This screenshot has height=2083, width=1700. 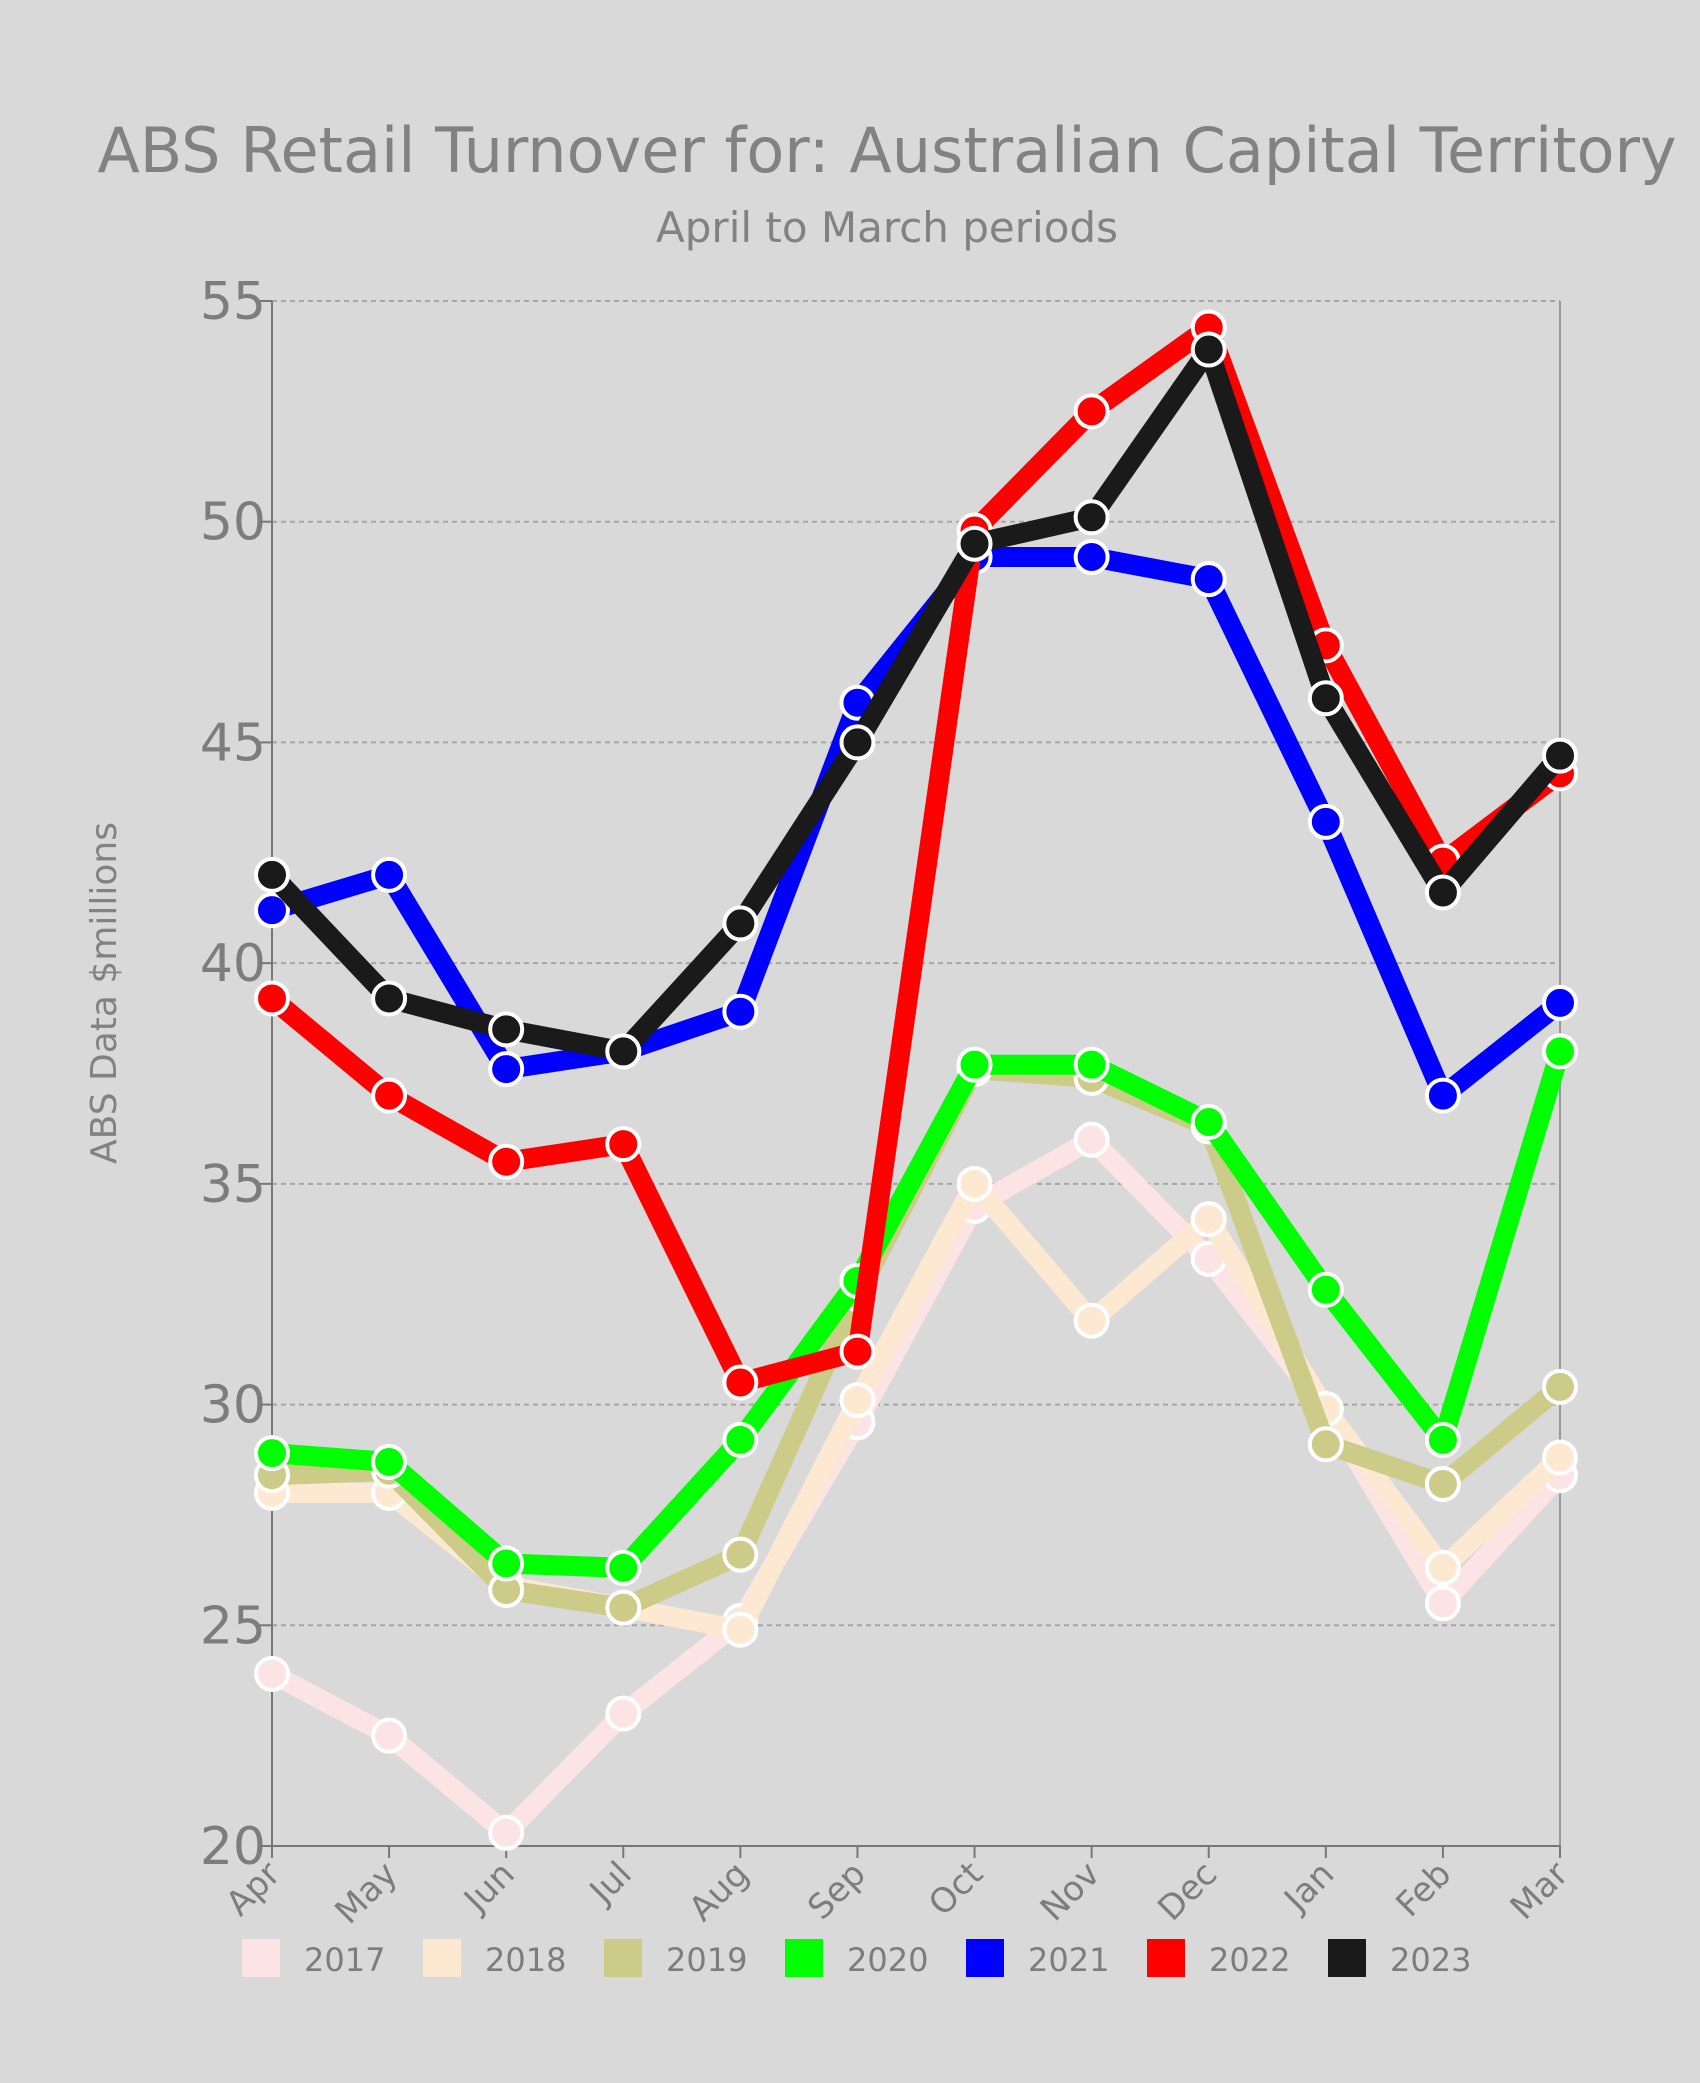 What do you see at coordinates (857, 1351) in the screenshot?
I see `data-point-2022-Sep` at bounding box center [857, 1351].